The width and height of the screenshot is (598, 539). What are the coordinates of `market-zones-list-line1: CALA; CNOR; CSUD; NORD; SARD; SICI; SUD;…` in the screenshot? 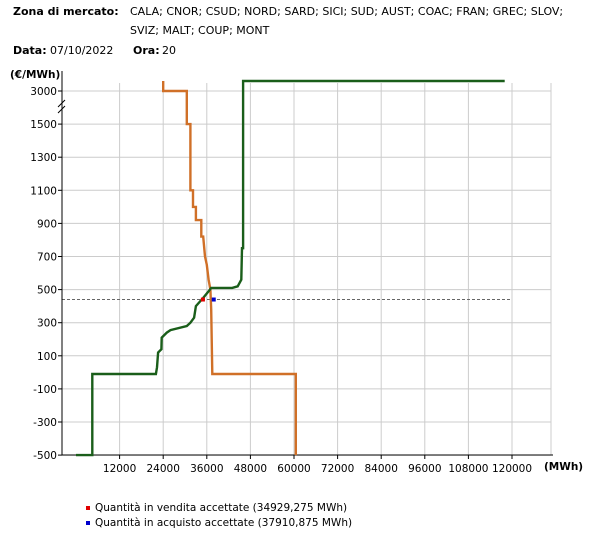 It's located at (347, 11).